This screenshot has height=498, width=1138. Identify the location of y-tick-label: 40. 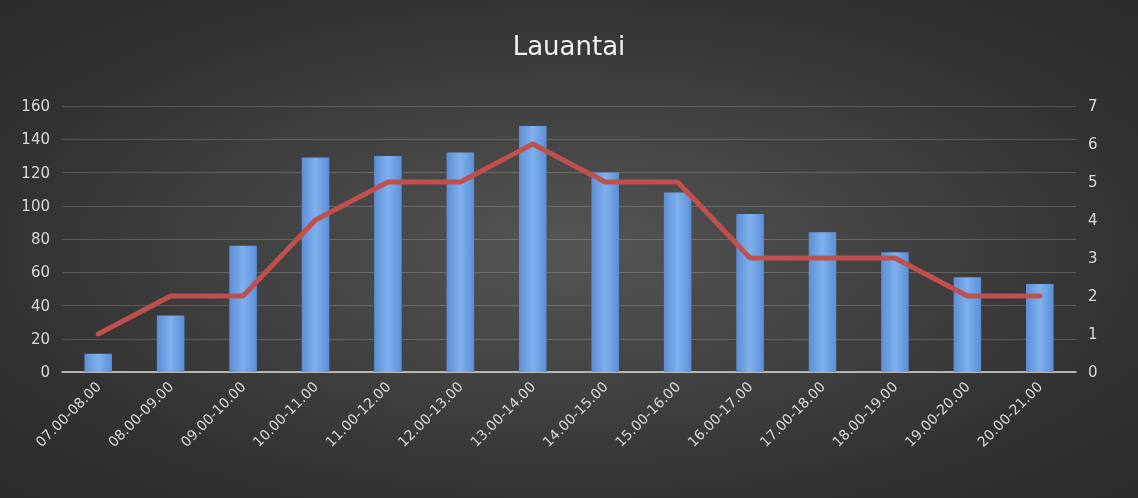
(40, 305).